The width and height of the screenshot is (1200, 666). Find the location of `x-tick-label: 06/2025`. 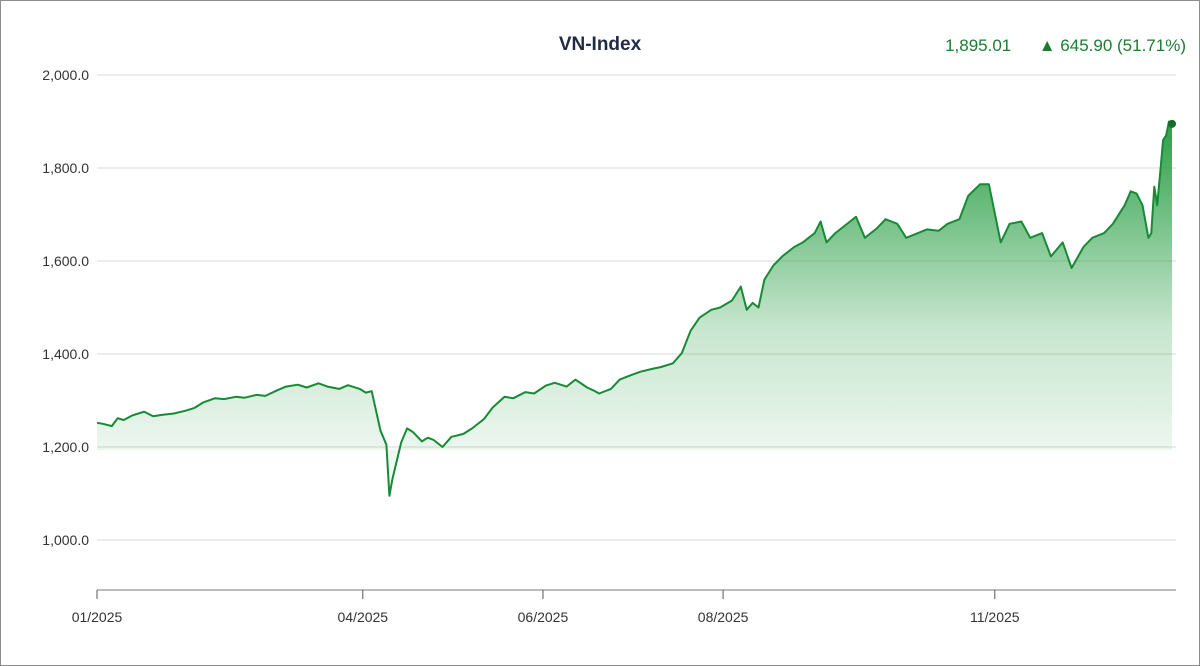

x-tick-label: 06/2025 is located at coordinates (543, 617).